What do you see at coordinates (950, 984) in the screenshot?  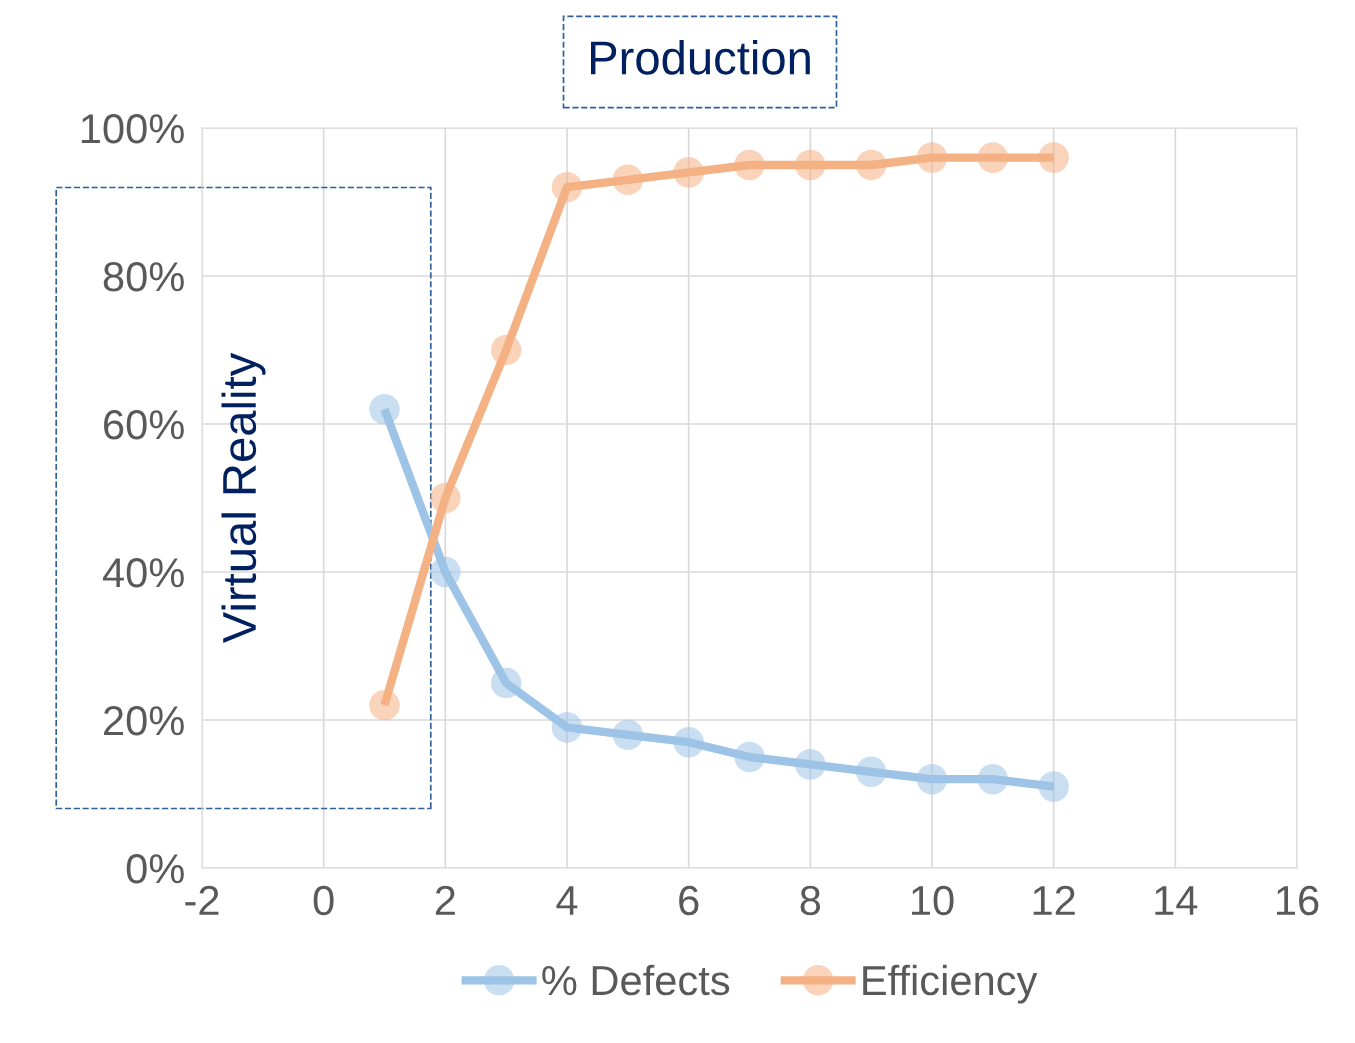 I see `legend-label: Efficiency` at bounding box center [950, 984].